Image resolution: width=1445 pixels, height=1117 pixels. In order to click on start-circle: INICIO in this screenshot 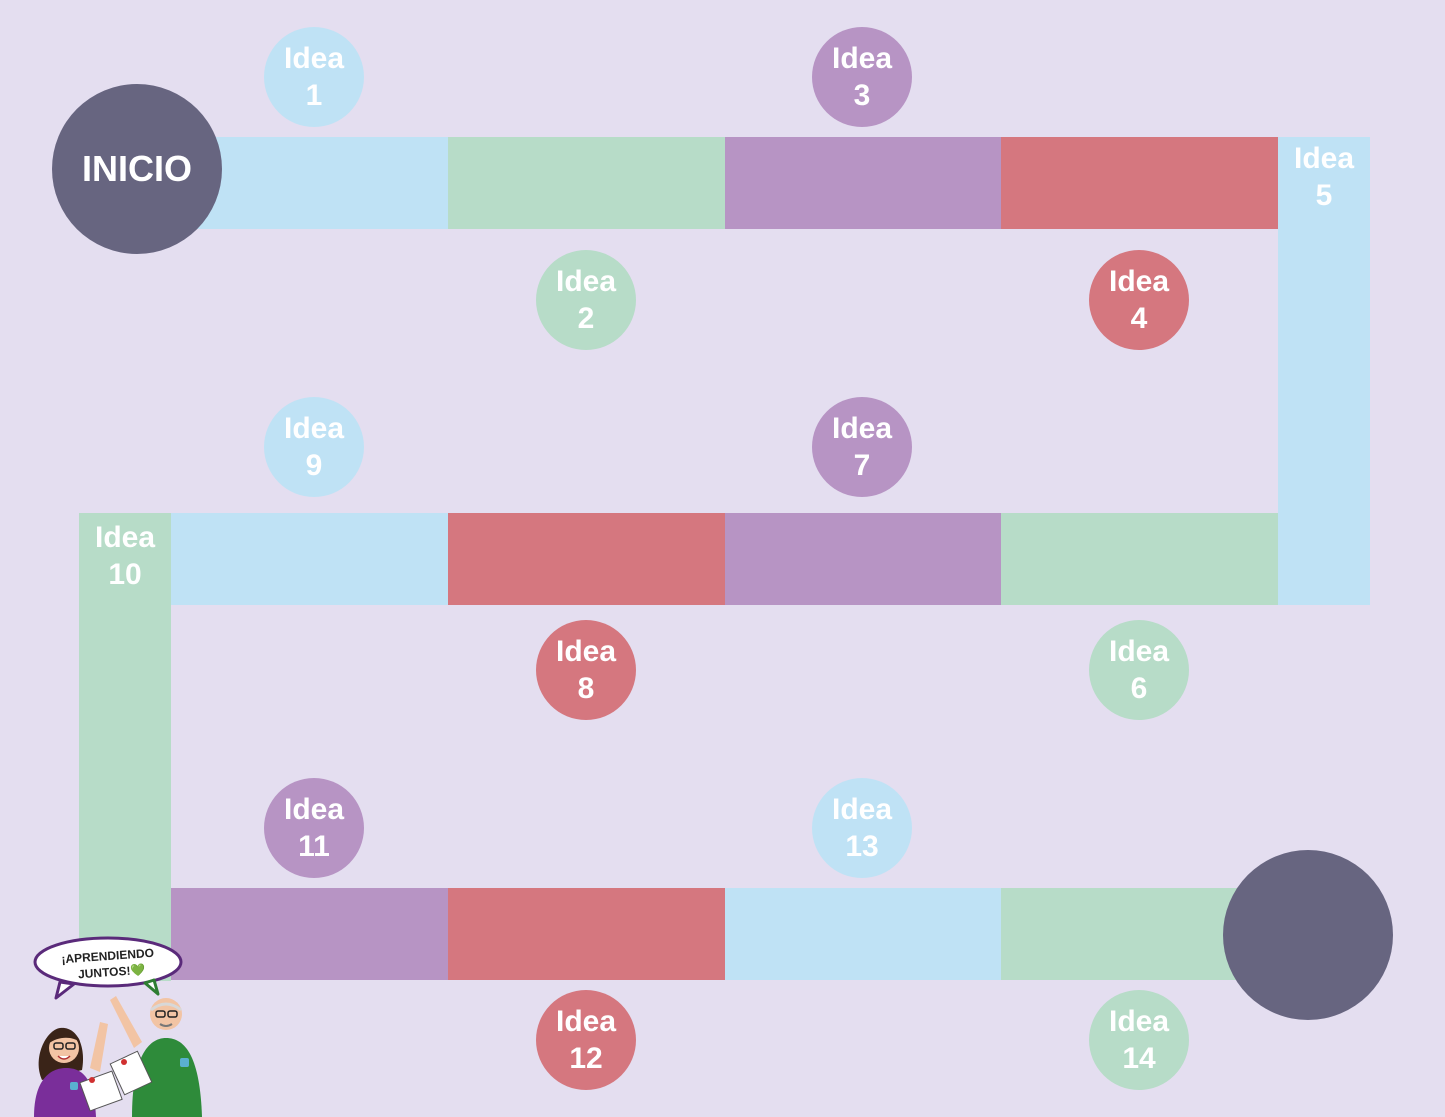, I will do `click(137, 169)`.